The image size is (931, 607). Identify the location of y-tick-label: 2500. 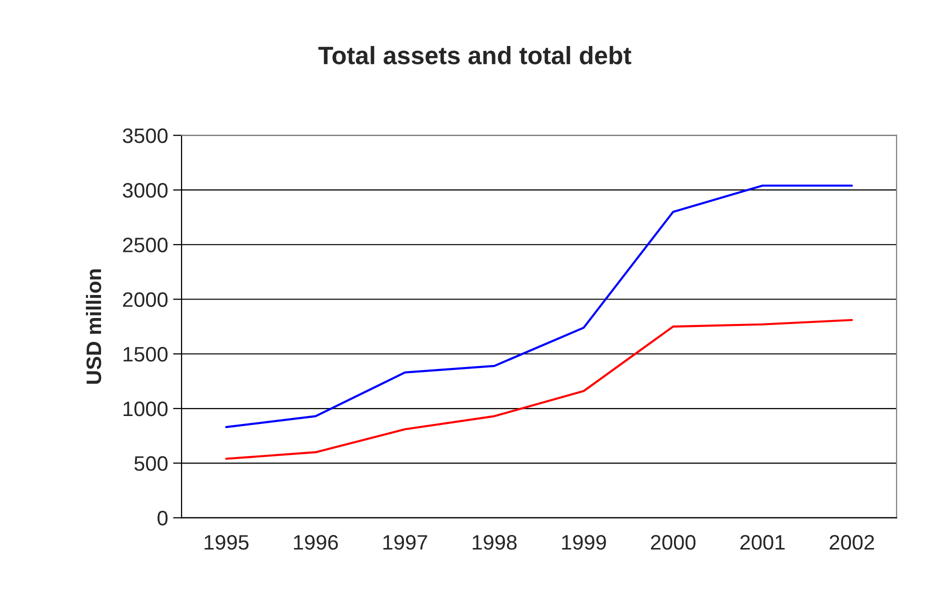
(145, 245).